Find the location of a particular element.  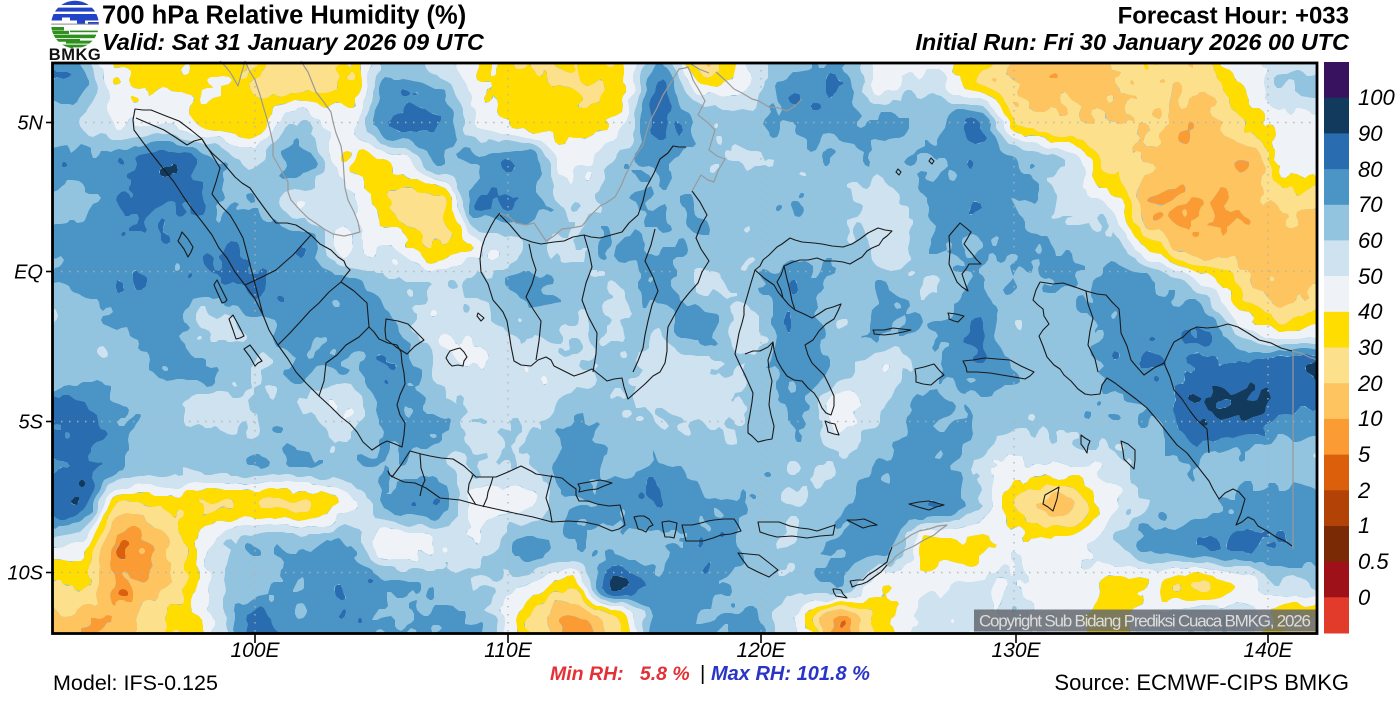

svg-text: 70 is located at coordinates (1370, 204).